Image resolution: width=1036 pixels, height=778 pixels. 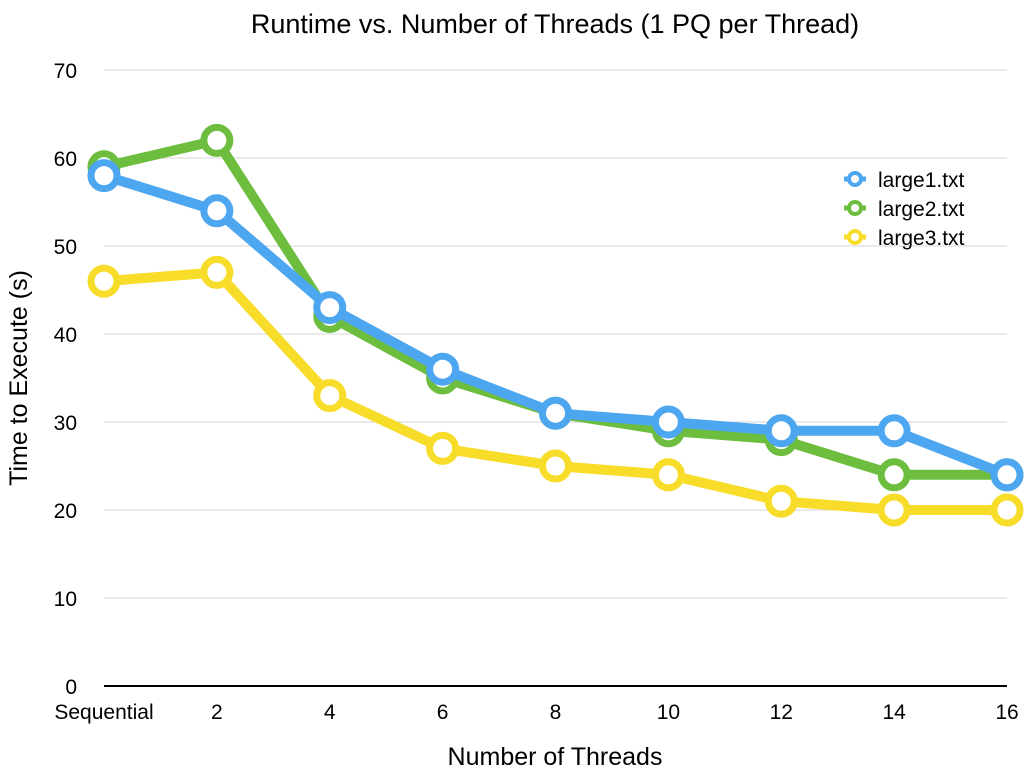 What do you see at coordinates (65, 511) in the screenshot?
I see `y-tick-label: 20` at bounding box center [65, 511].